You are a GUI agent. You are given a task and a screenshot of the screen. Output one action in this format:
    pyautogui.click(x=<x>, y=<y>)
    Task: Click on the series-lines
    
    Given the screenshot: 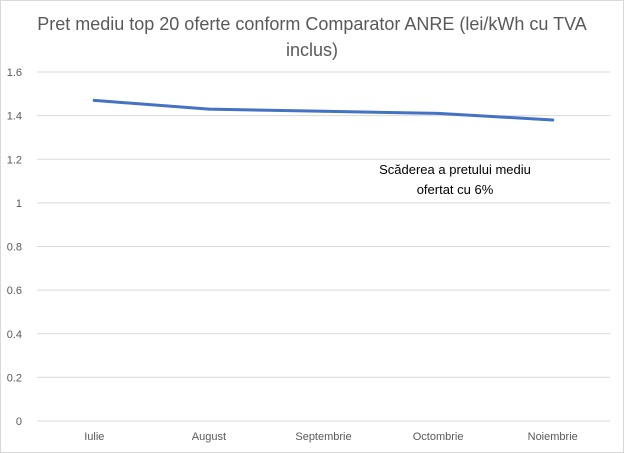 What is the action you would take?
    pyautogui.click(x=323, y=110)
    